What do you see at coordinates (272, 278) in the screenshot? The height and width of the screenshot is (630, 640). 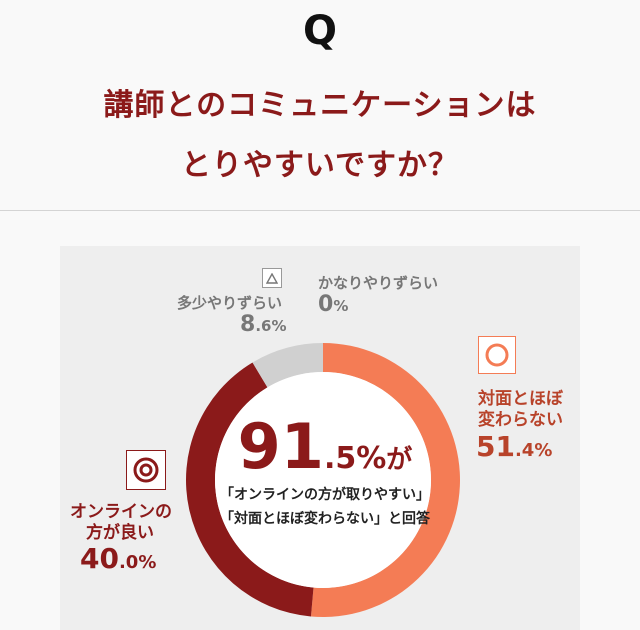 I see `triangle-icon` at bounding box center [272, 278].